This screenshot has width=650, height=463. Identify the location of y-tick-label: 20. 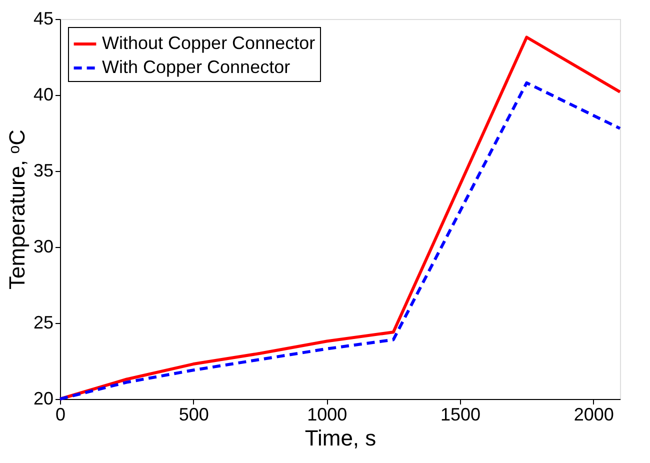
(43, 398).